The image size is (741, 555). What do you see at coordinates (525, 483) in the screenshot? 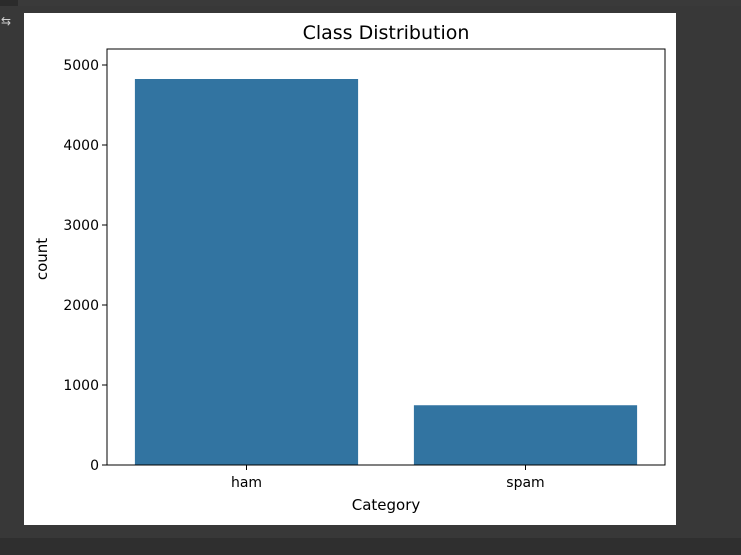
I see `x-tick-label: spam` at bounding box center [525, 483].